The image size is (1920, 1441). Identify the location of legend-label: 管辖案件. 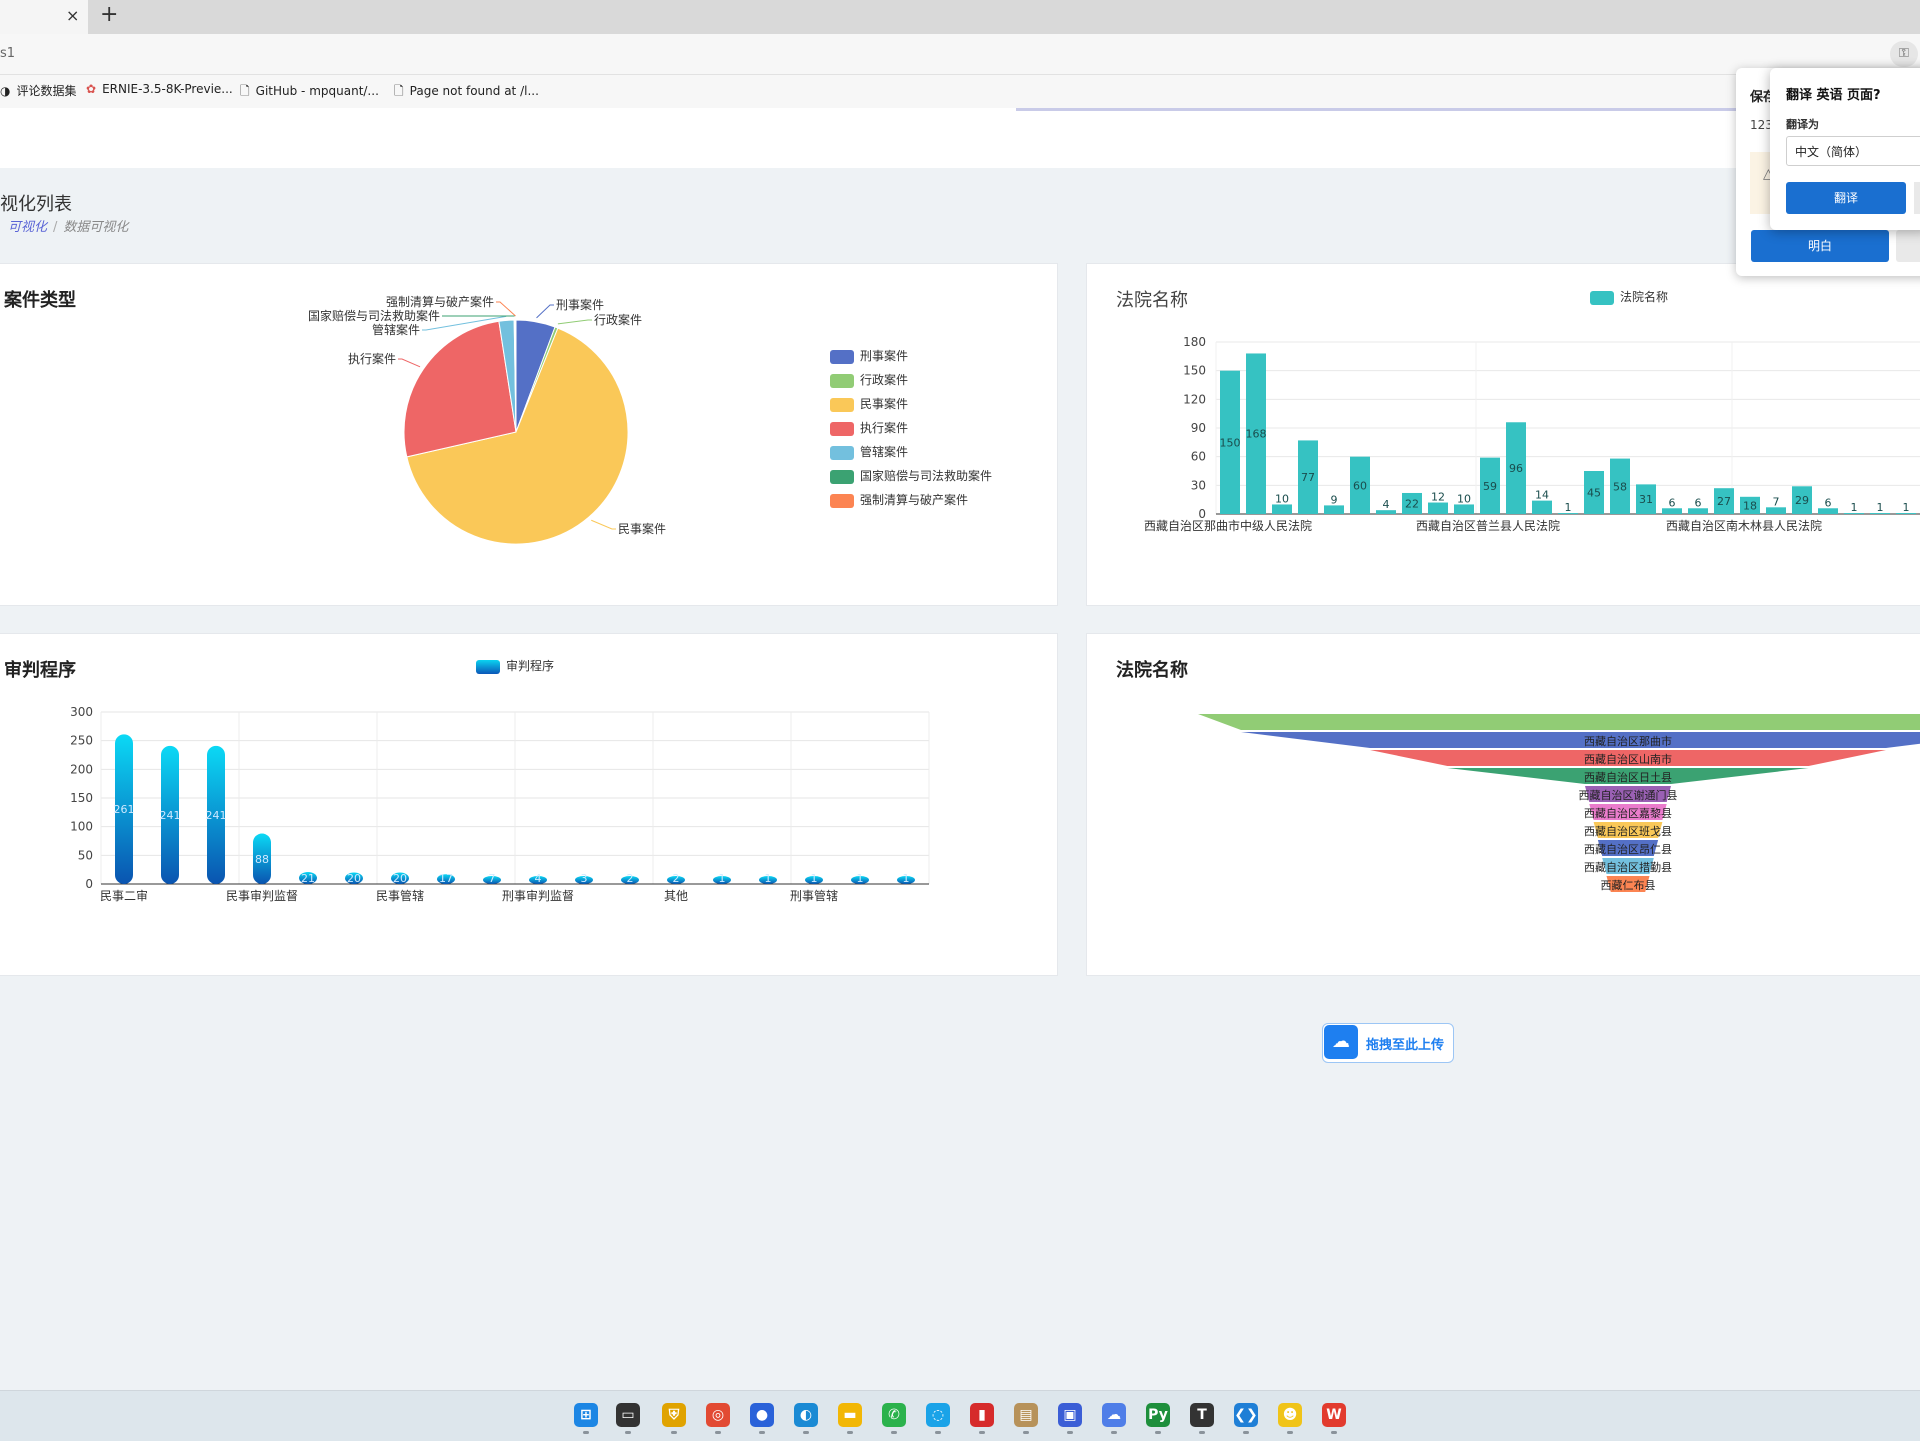
(884, 452).